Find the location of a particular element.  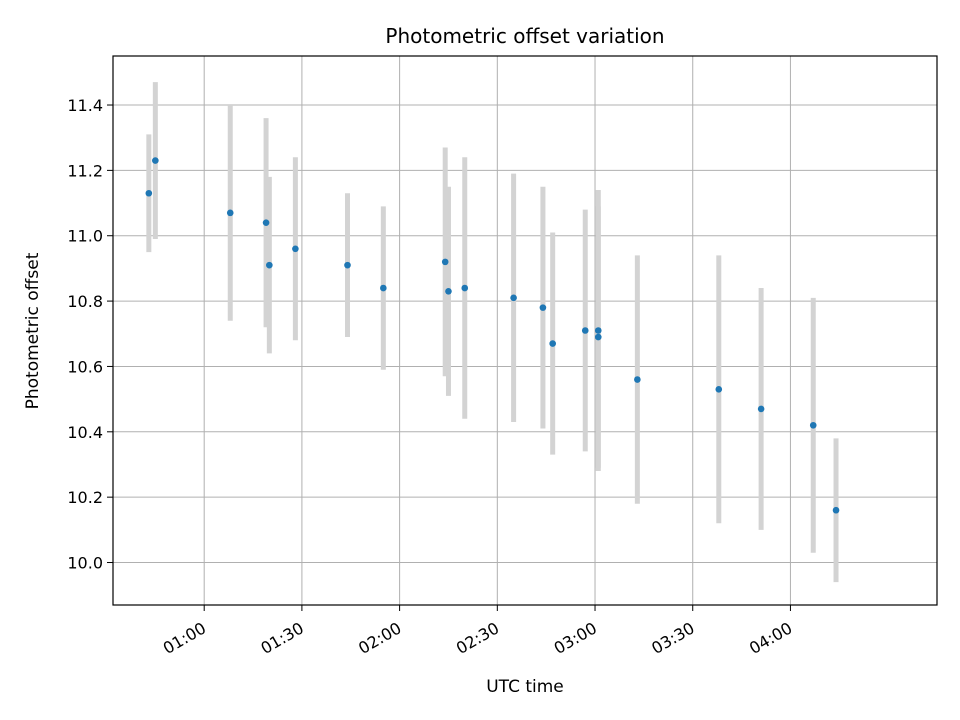

y-tick-label: 11.0 is located at coordinates (85, 236).